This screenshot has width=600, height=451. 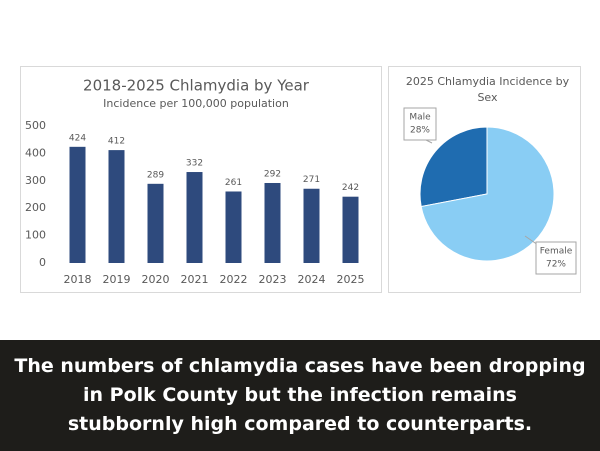 What do you see at coordinates (420, 118) in the screenshot?
I see `slice-category: Male` at bounding box center [420, 118].